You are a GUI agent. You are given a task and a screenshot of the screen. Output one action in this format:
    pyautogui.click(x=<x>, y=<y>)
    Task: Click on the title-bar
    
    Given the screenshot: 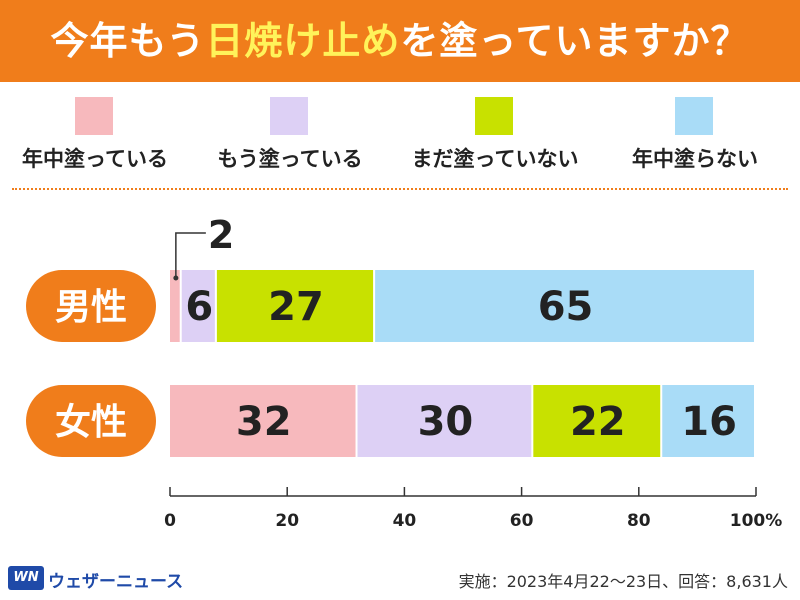 What is the action you would take?
    pyautogui.click(x=400, y=41)
    